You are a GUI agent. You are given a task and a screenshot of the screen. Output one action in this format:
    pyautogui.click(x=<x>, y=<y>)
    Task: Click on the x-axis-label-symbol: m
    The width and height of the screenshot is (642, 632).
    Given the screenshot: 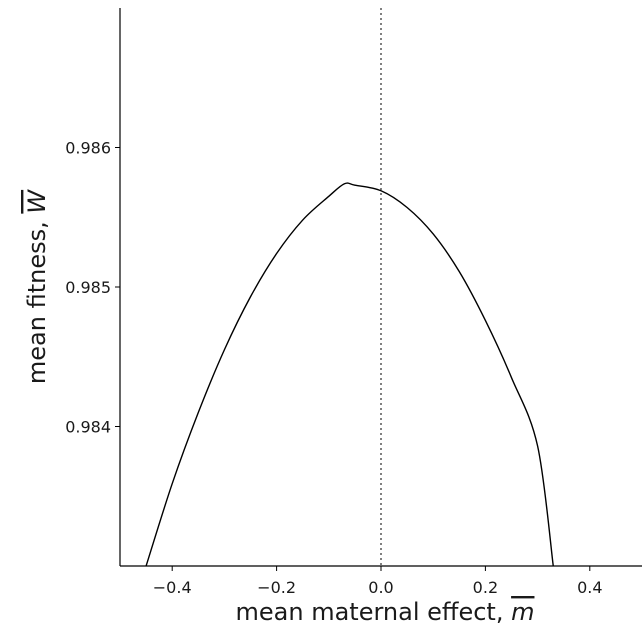 What is the action you would take?
    pyautogui.click(x=522, y=612)
    